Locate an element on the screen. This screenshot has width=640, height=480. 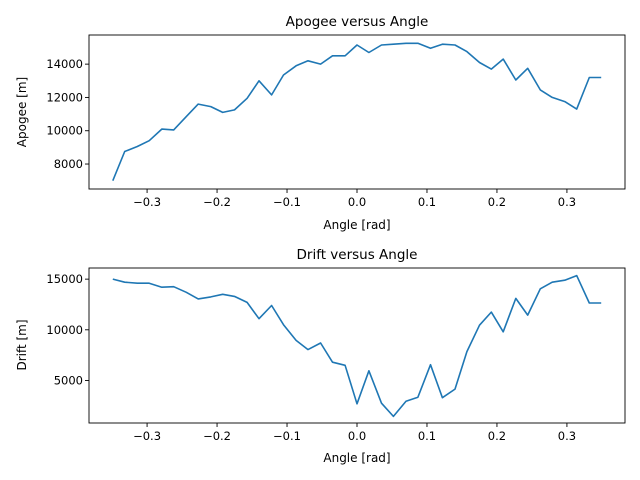
y-tick-label: 5000 is located at coordinates (68, 380).